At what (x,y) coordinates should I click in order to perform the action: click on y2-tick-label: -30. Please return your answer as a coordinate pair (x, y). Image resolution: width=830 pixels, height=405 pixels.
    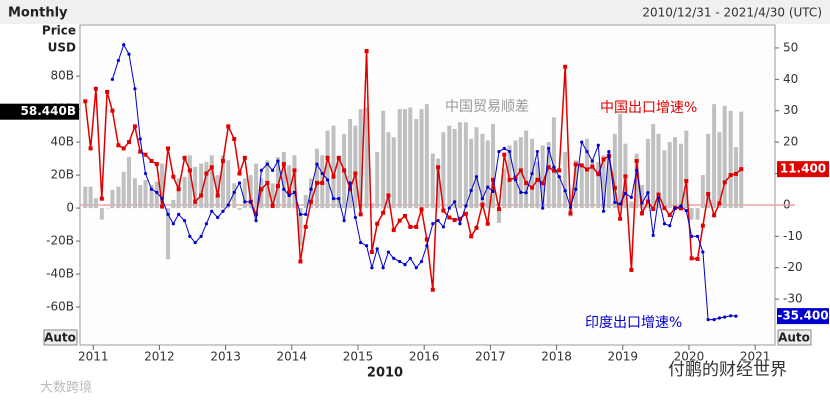
    Looking at the image, I should click on (793, 299).